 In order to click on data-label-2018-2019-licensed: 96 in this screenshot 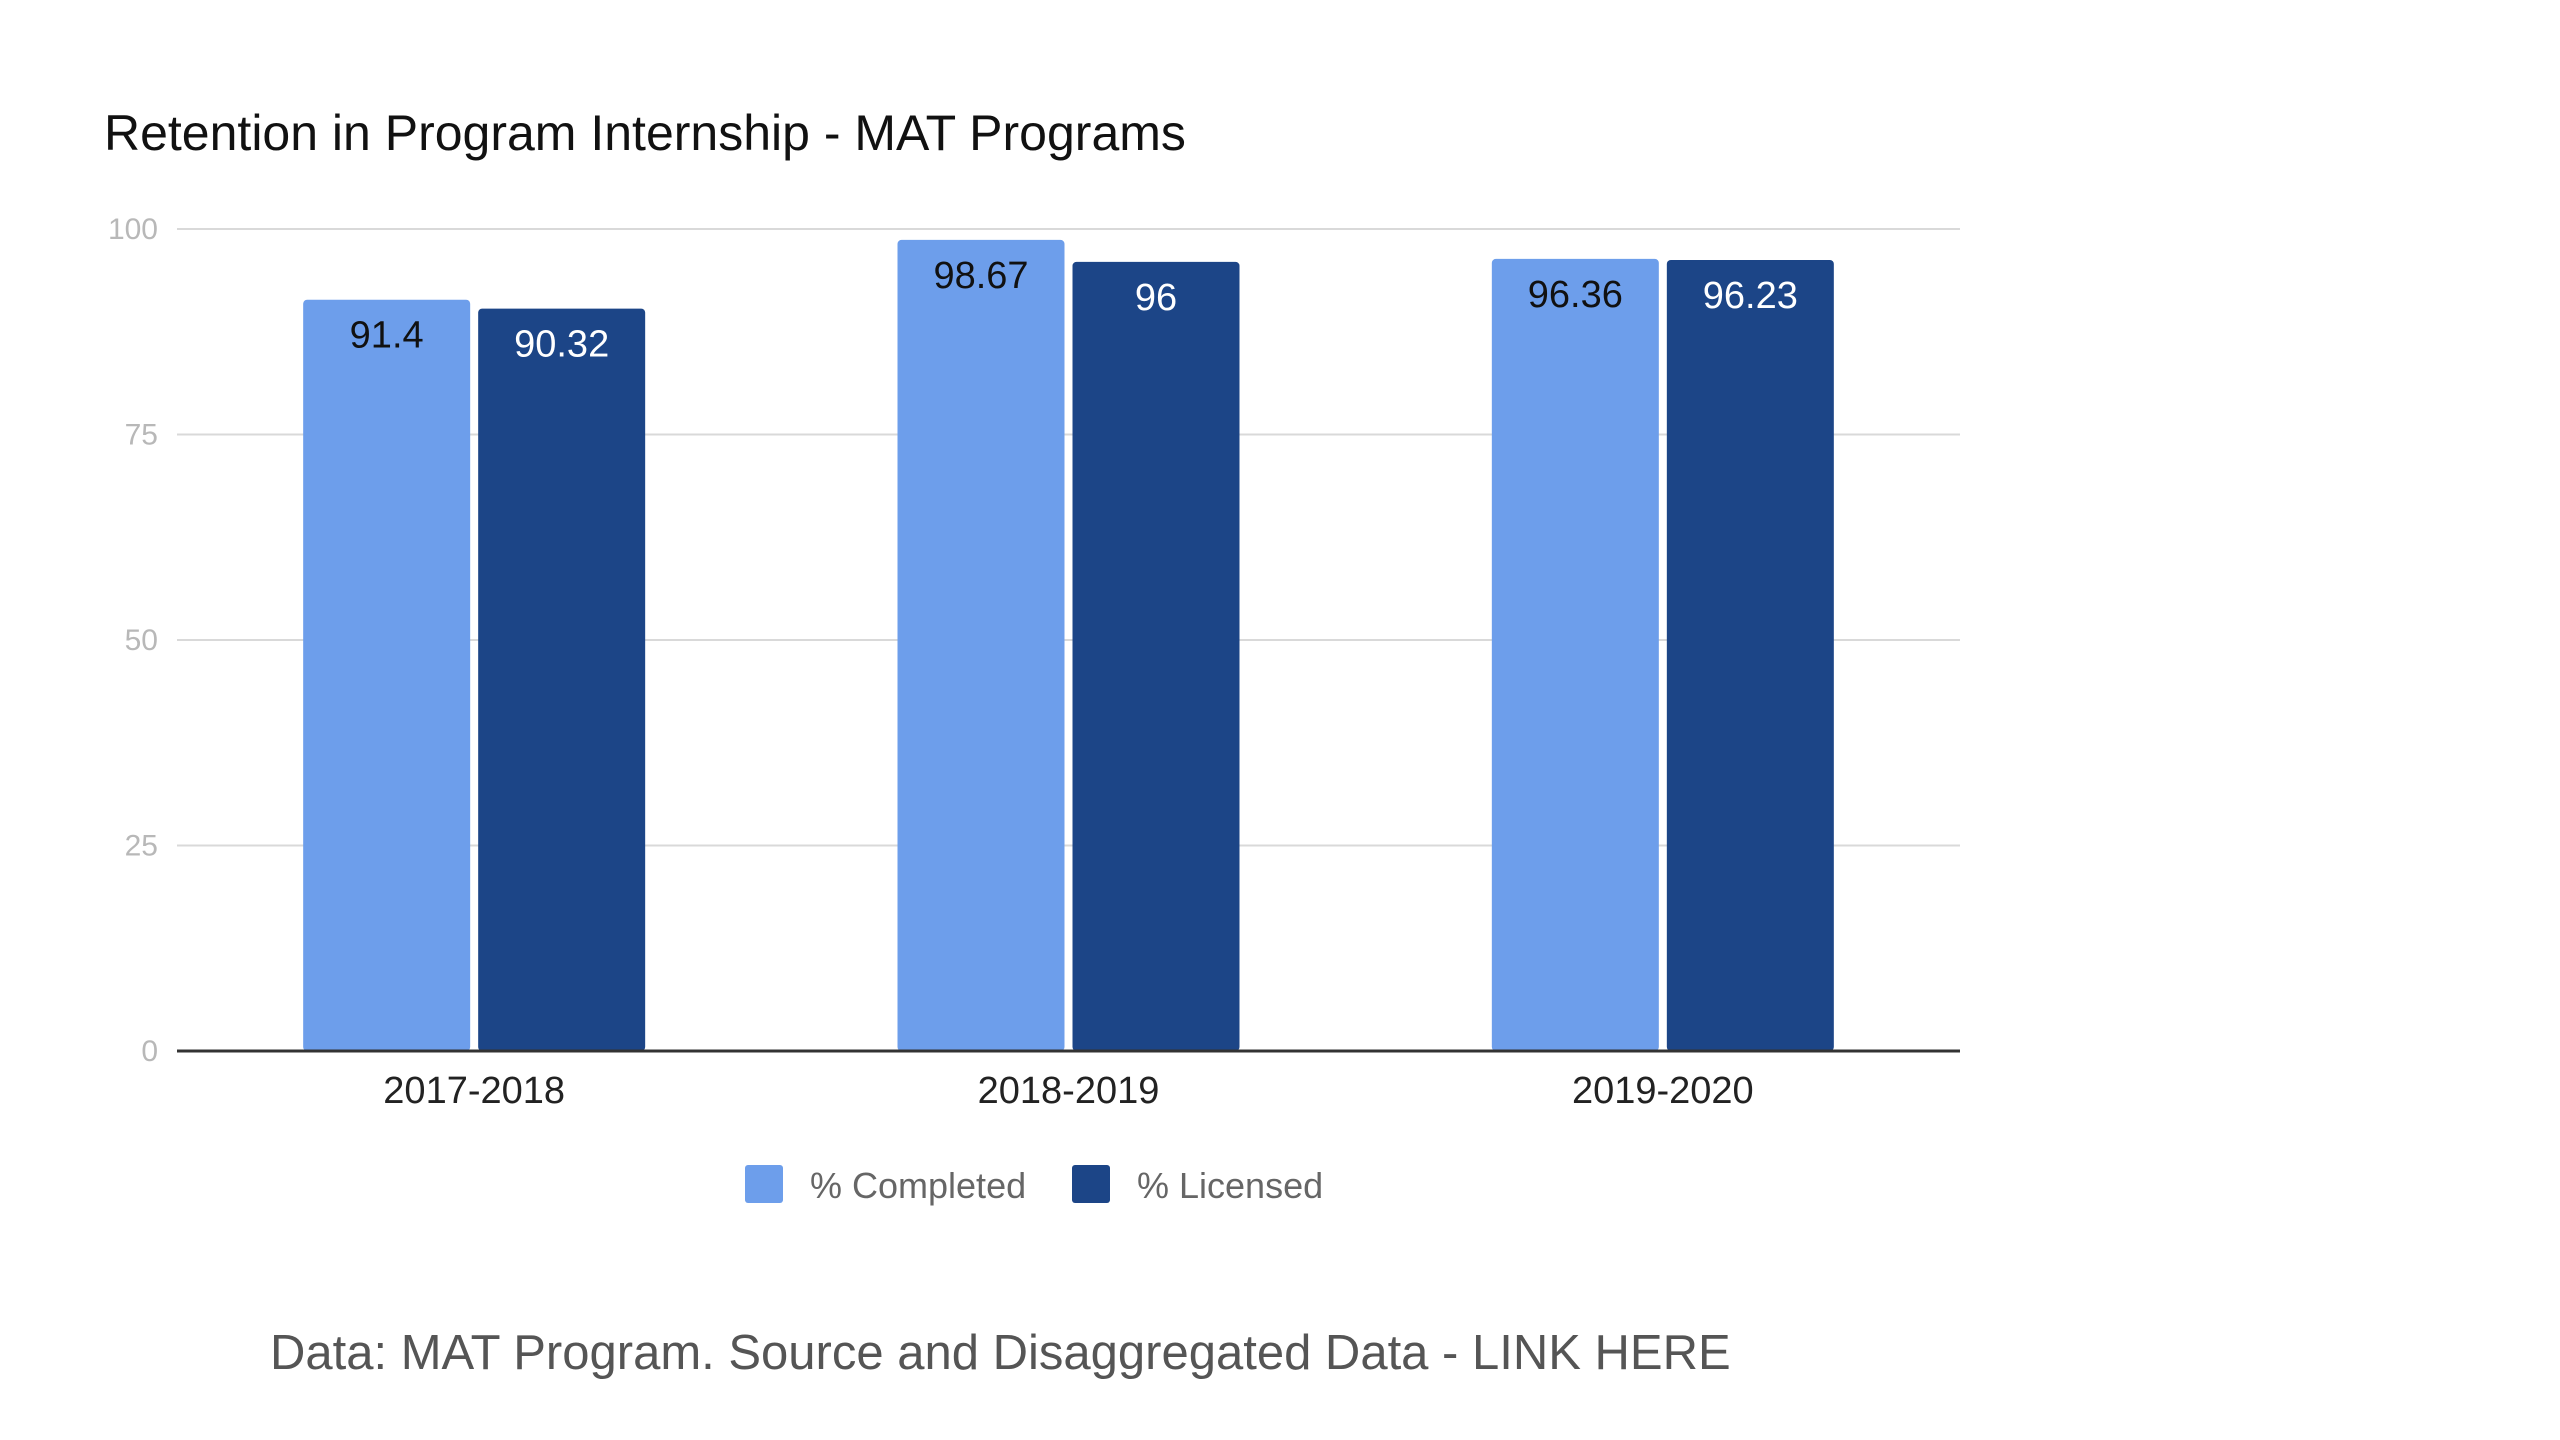, I will do `click(1156, 298)`.